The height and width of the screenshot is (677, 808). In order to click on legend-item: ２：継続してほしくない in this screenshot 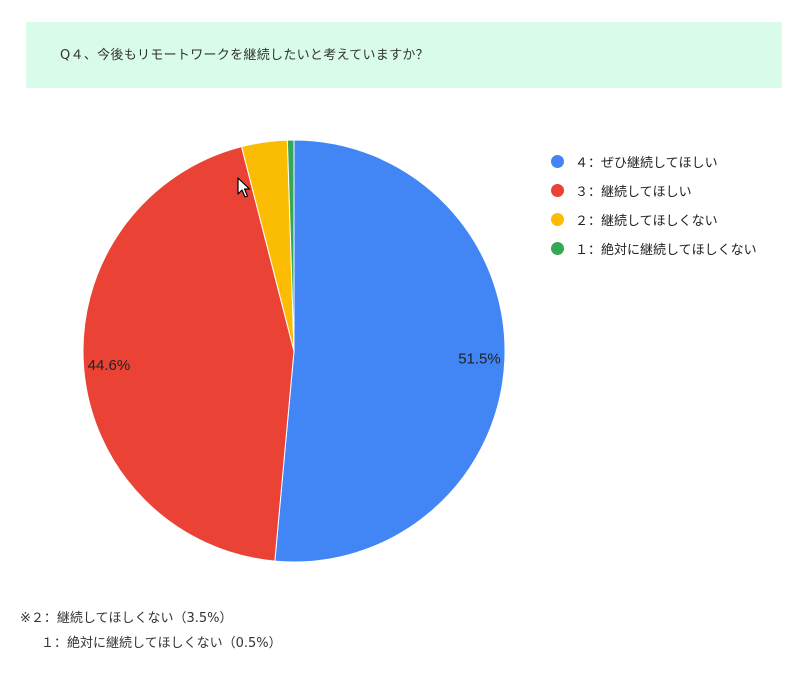, I will do `click(654, 219)`.